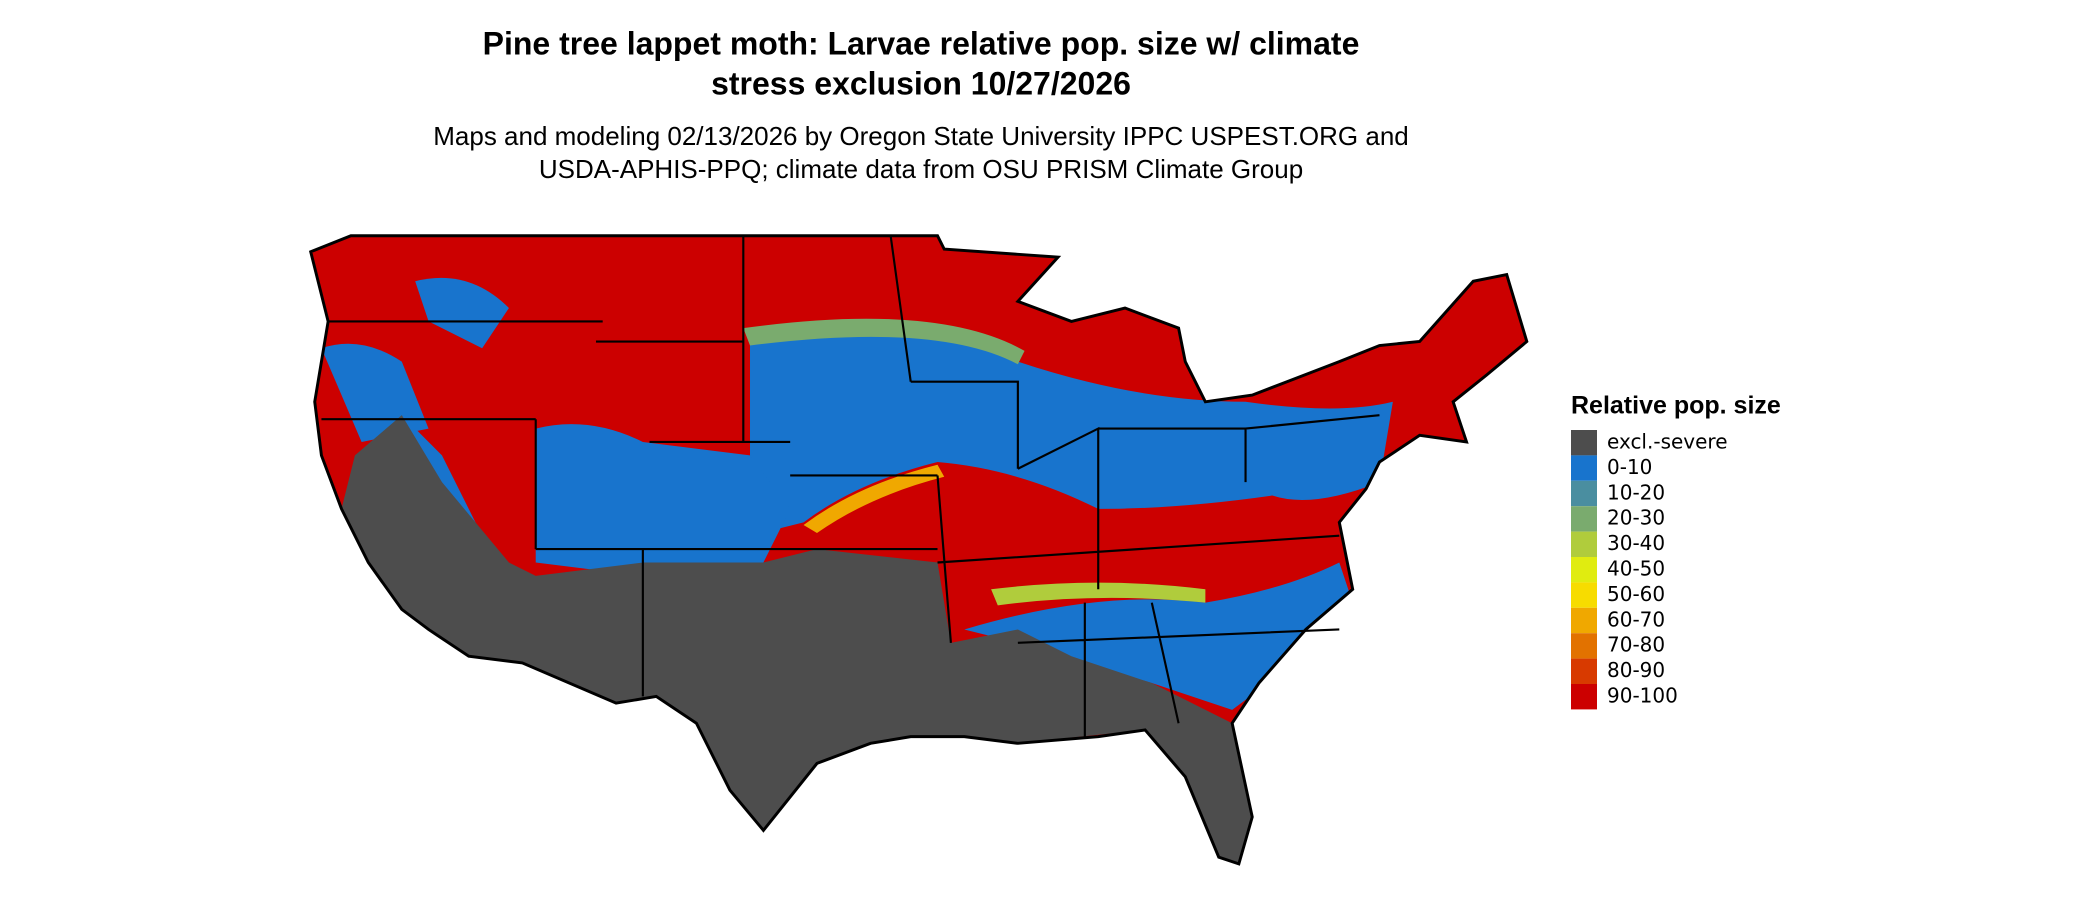  Describe the element at coordinates (1636, 569) in the screenshot. I see `legend-label: 40-50` at that location.